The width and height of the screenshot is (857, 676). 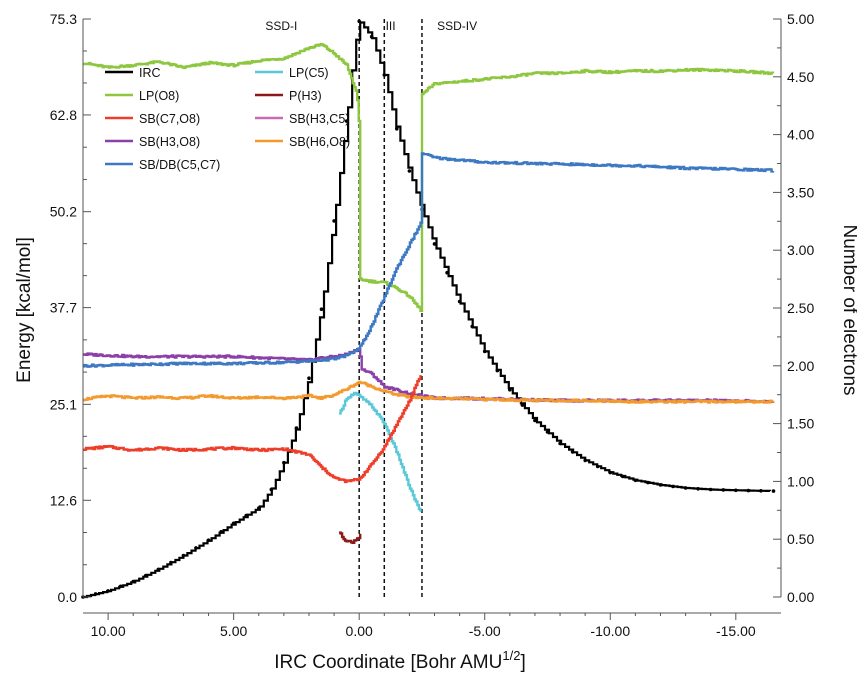 I want to click on legend-label: LP(O8), so click(x=159, y=96).